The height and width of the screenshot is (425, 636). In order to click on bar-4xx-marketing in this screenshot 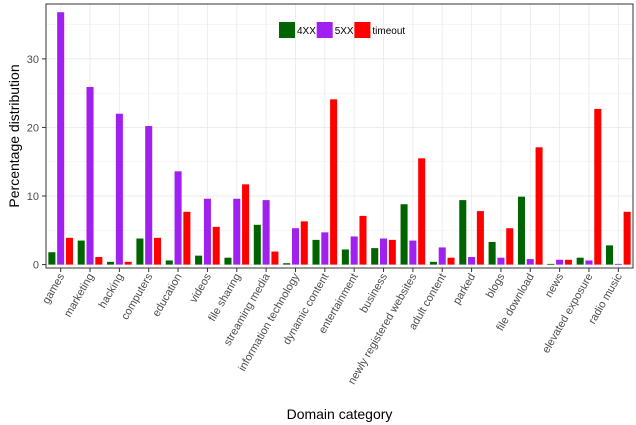, I will do `click(81, 252)`.